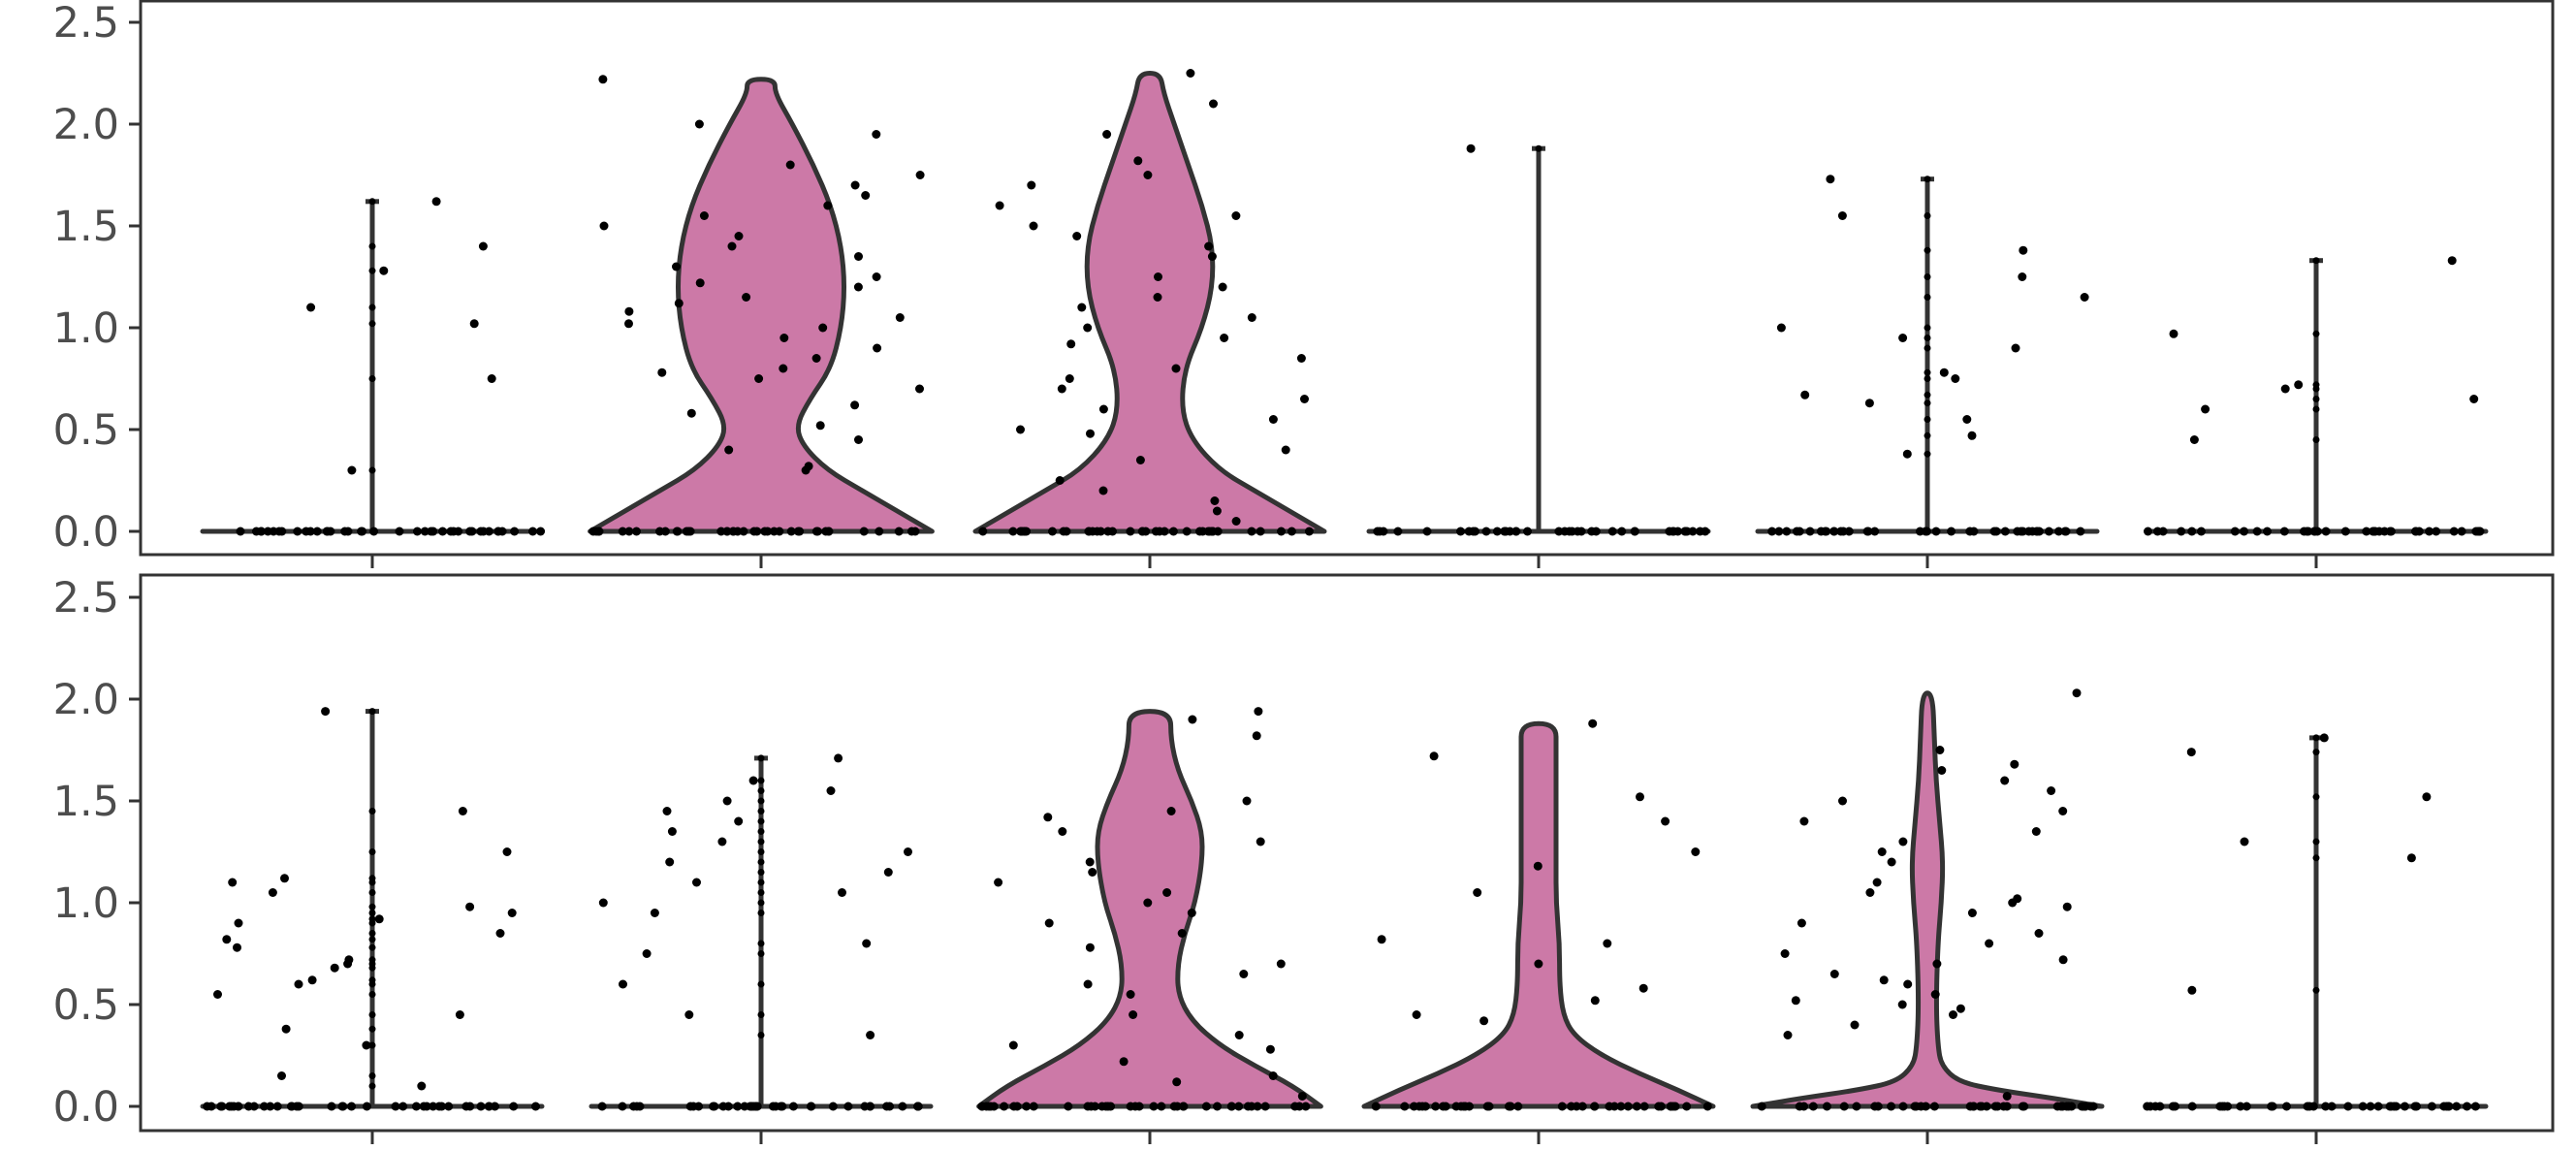  Describe the element at coordinates (86, 431) in the screenshot. I see `y-tick-label: 0.5` at that location.